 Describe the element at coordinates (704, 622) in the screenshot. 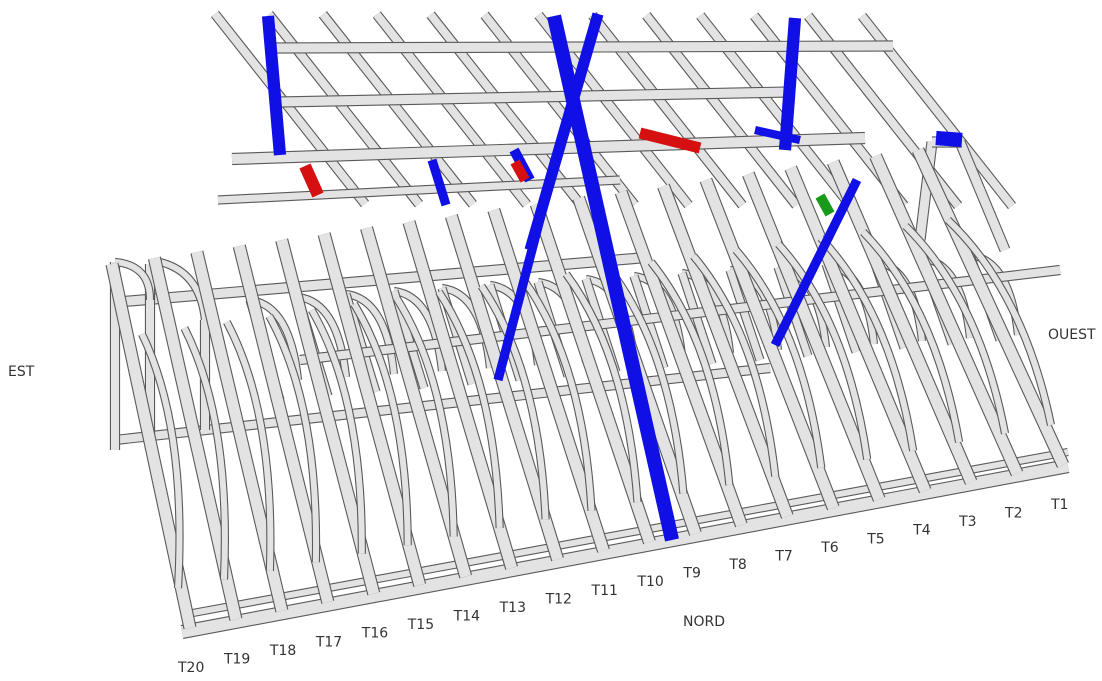

I see `north-label: NORD` at that location.